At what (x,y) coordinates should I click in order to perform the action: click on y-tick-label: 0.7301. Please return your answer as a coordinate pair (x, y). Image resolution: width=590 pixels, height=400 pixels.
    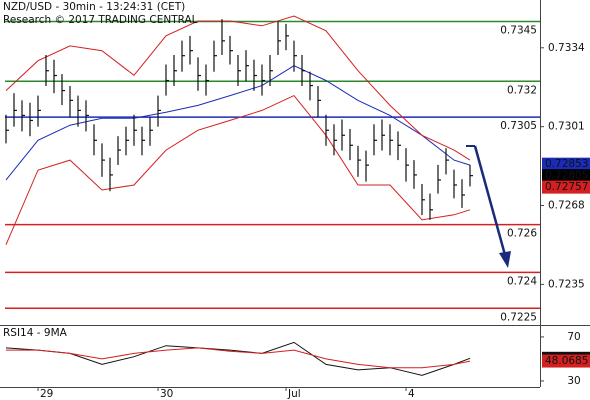
    Looking at the image, I should click on (566, 127).